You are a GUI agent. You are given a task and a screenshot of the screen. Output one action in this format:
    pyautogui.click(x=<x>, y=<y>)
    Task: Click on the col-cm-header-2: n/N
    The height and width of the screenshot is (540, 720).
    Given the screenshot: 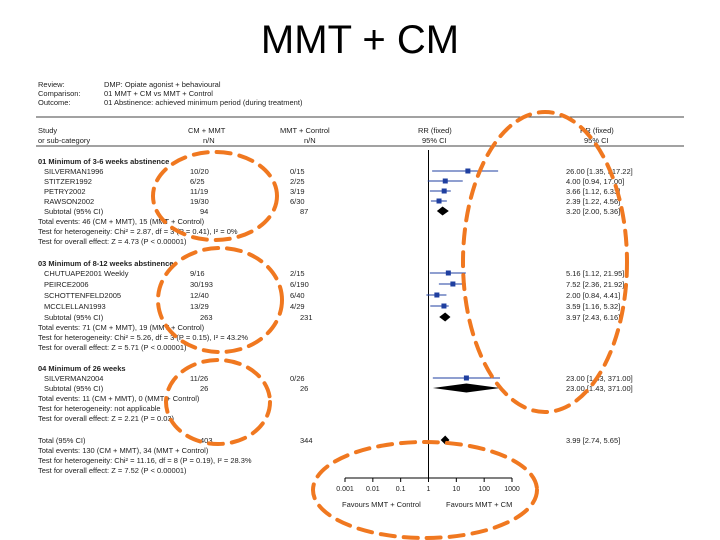 What is the action you would take?
    pyautogui.click(x=209, y=140)
    